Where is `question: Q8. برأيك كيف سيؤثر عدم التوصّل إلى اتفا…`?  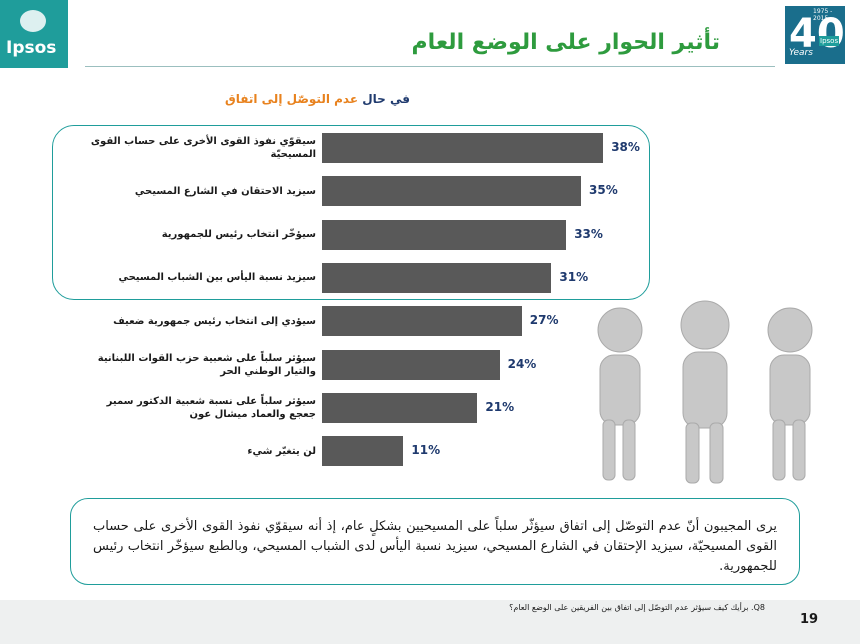
question: Q8. برأيك كيف سيؤثر عدم التوصّل إلى اتفا… is located at coordinates (637, 607).